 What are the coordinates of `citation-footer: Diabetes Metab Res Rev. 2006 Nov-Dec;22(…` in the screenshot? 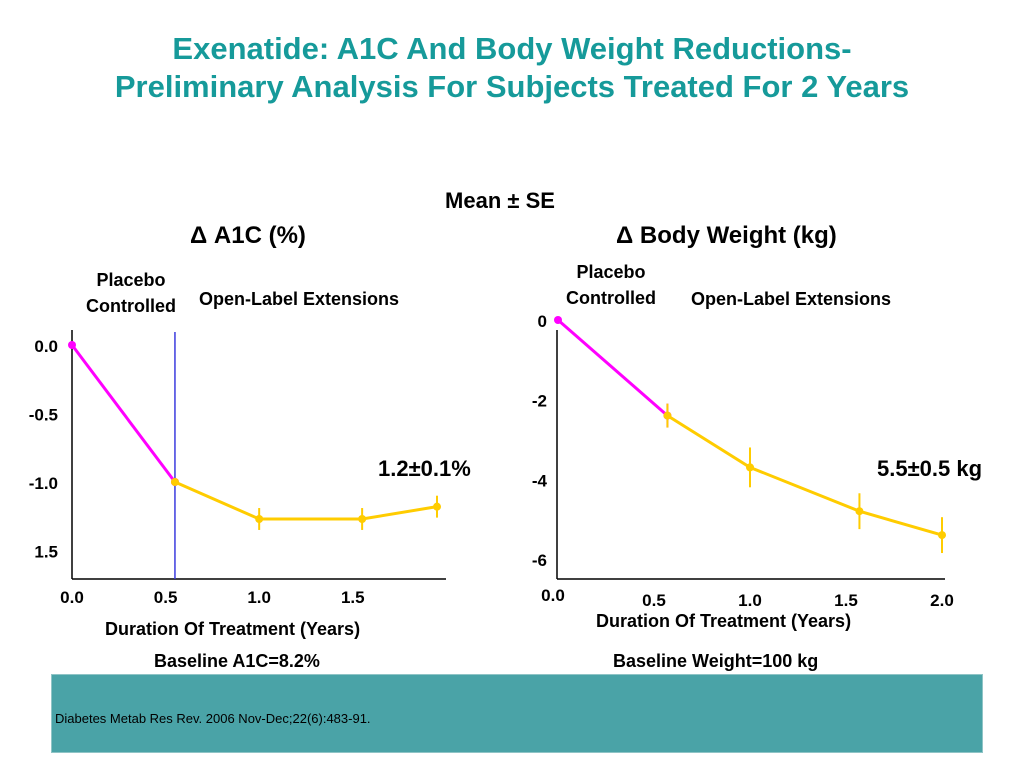 It's located at (517, 713).